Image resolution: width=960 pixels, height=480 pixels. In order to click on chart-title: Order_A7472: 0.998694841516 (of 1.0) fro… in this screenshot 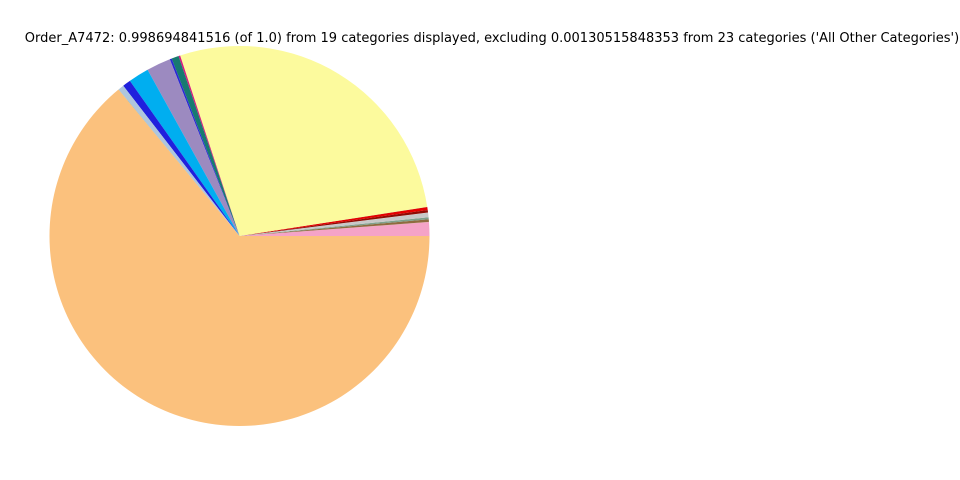, I will do `click(492, 38)`.